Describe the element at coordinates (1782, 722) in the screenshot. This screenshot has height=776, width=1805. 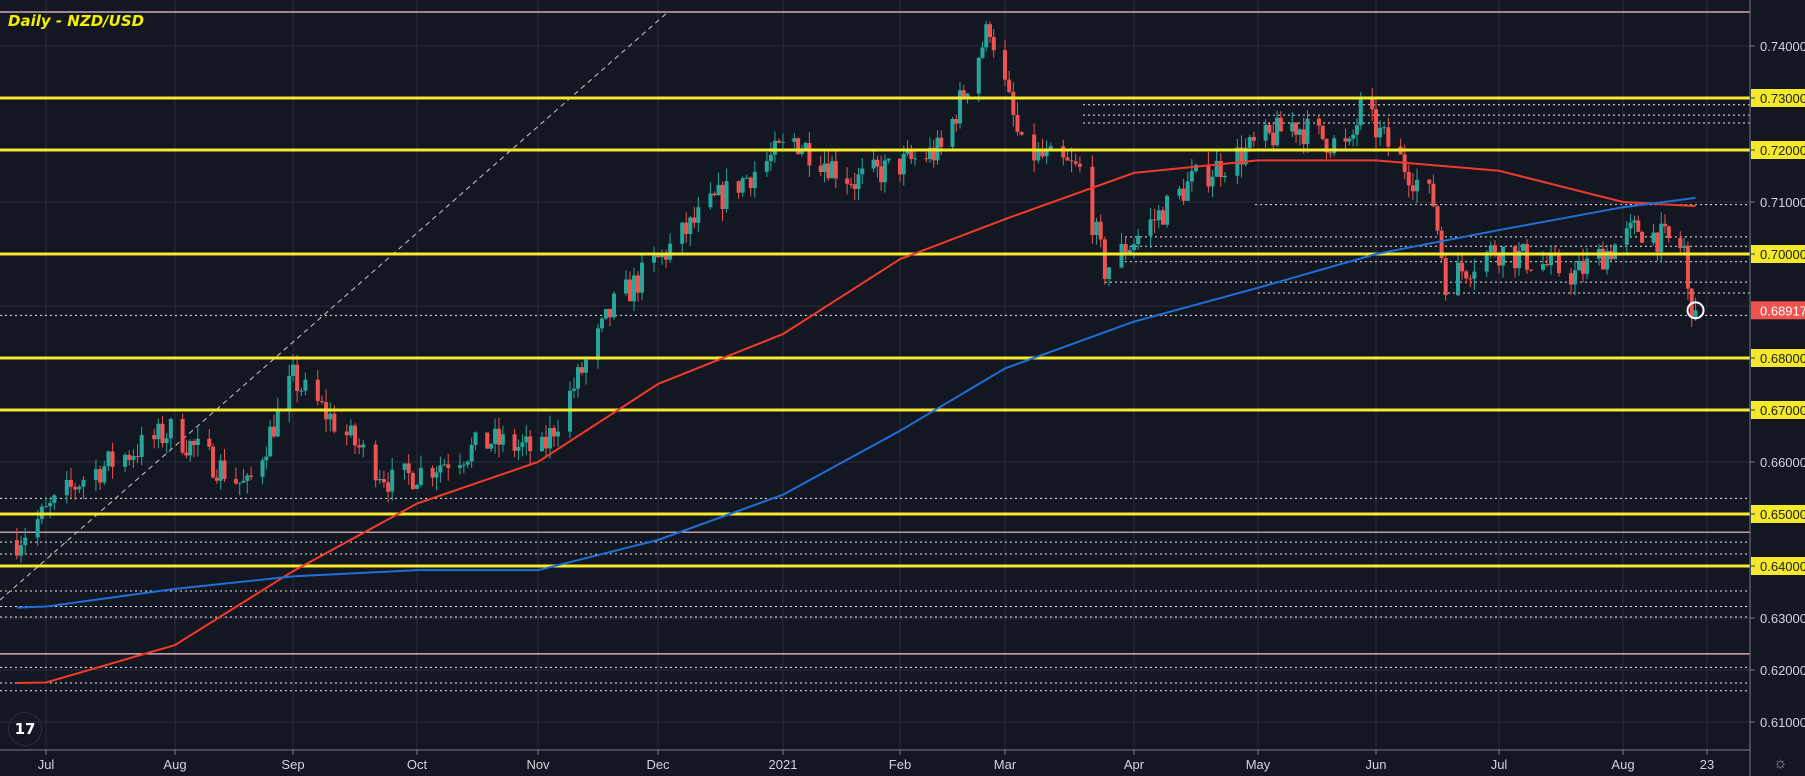
I see `price-tick-label: 0.61000` at that location.